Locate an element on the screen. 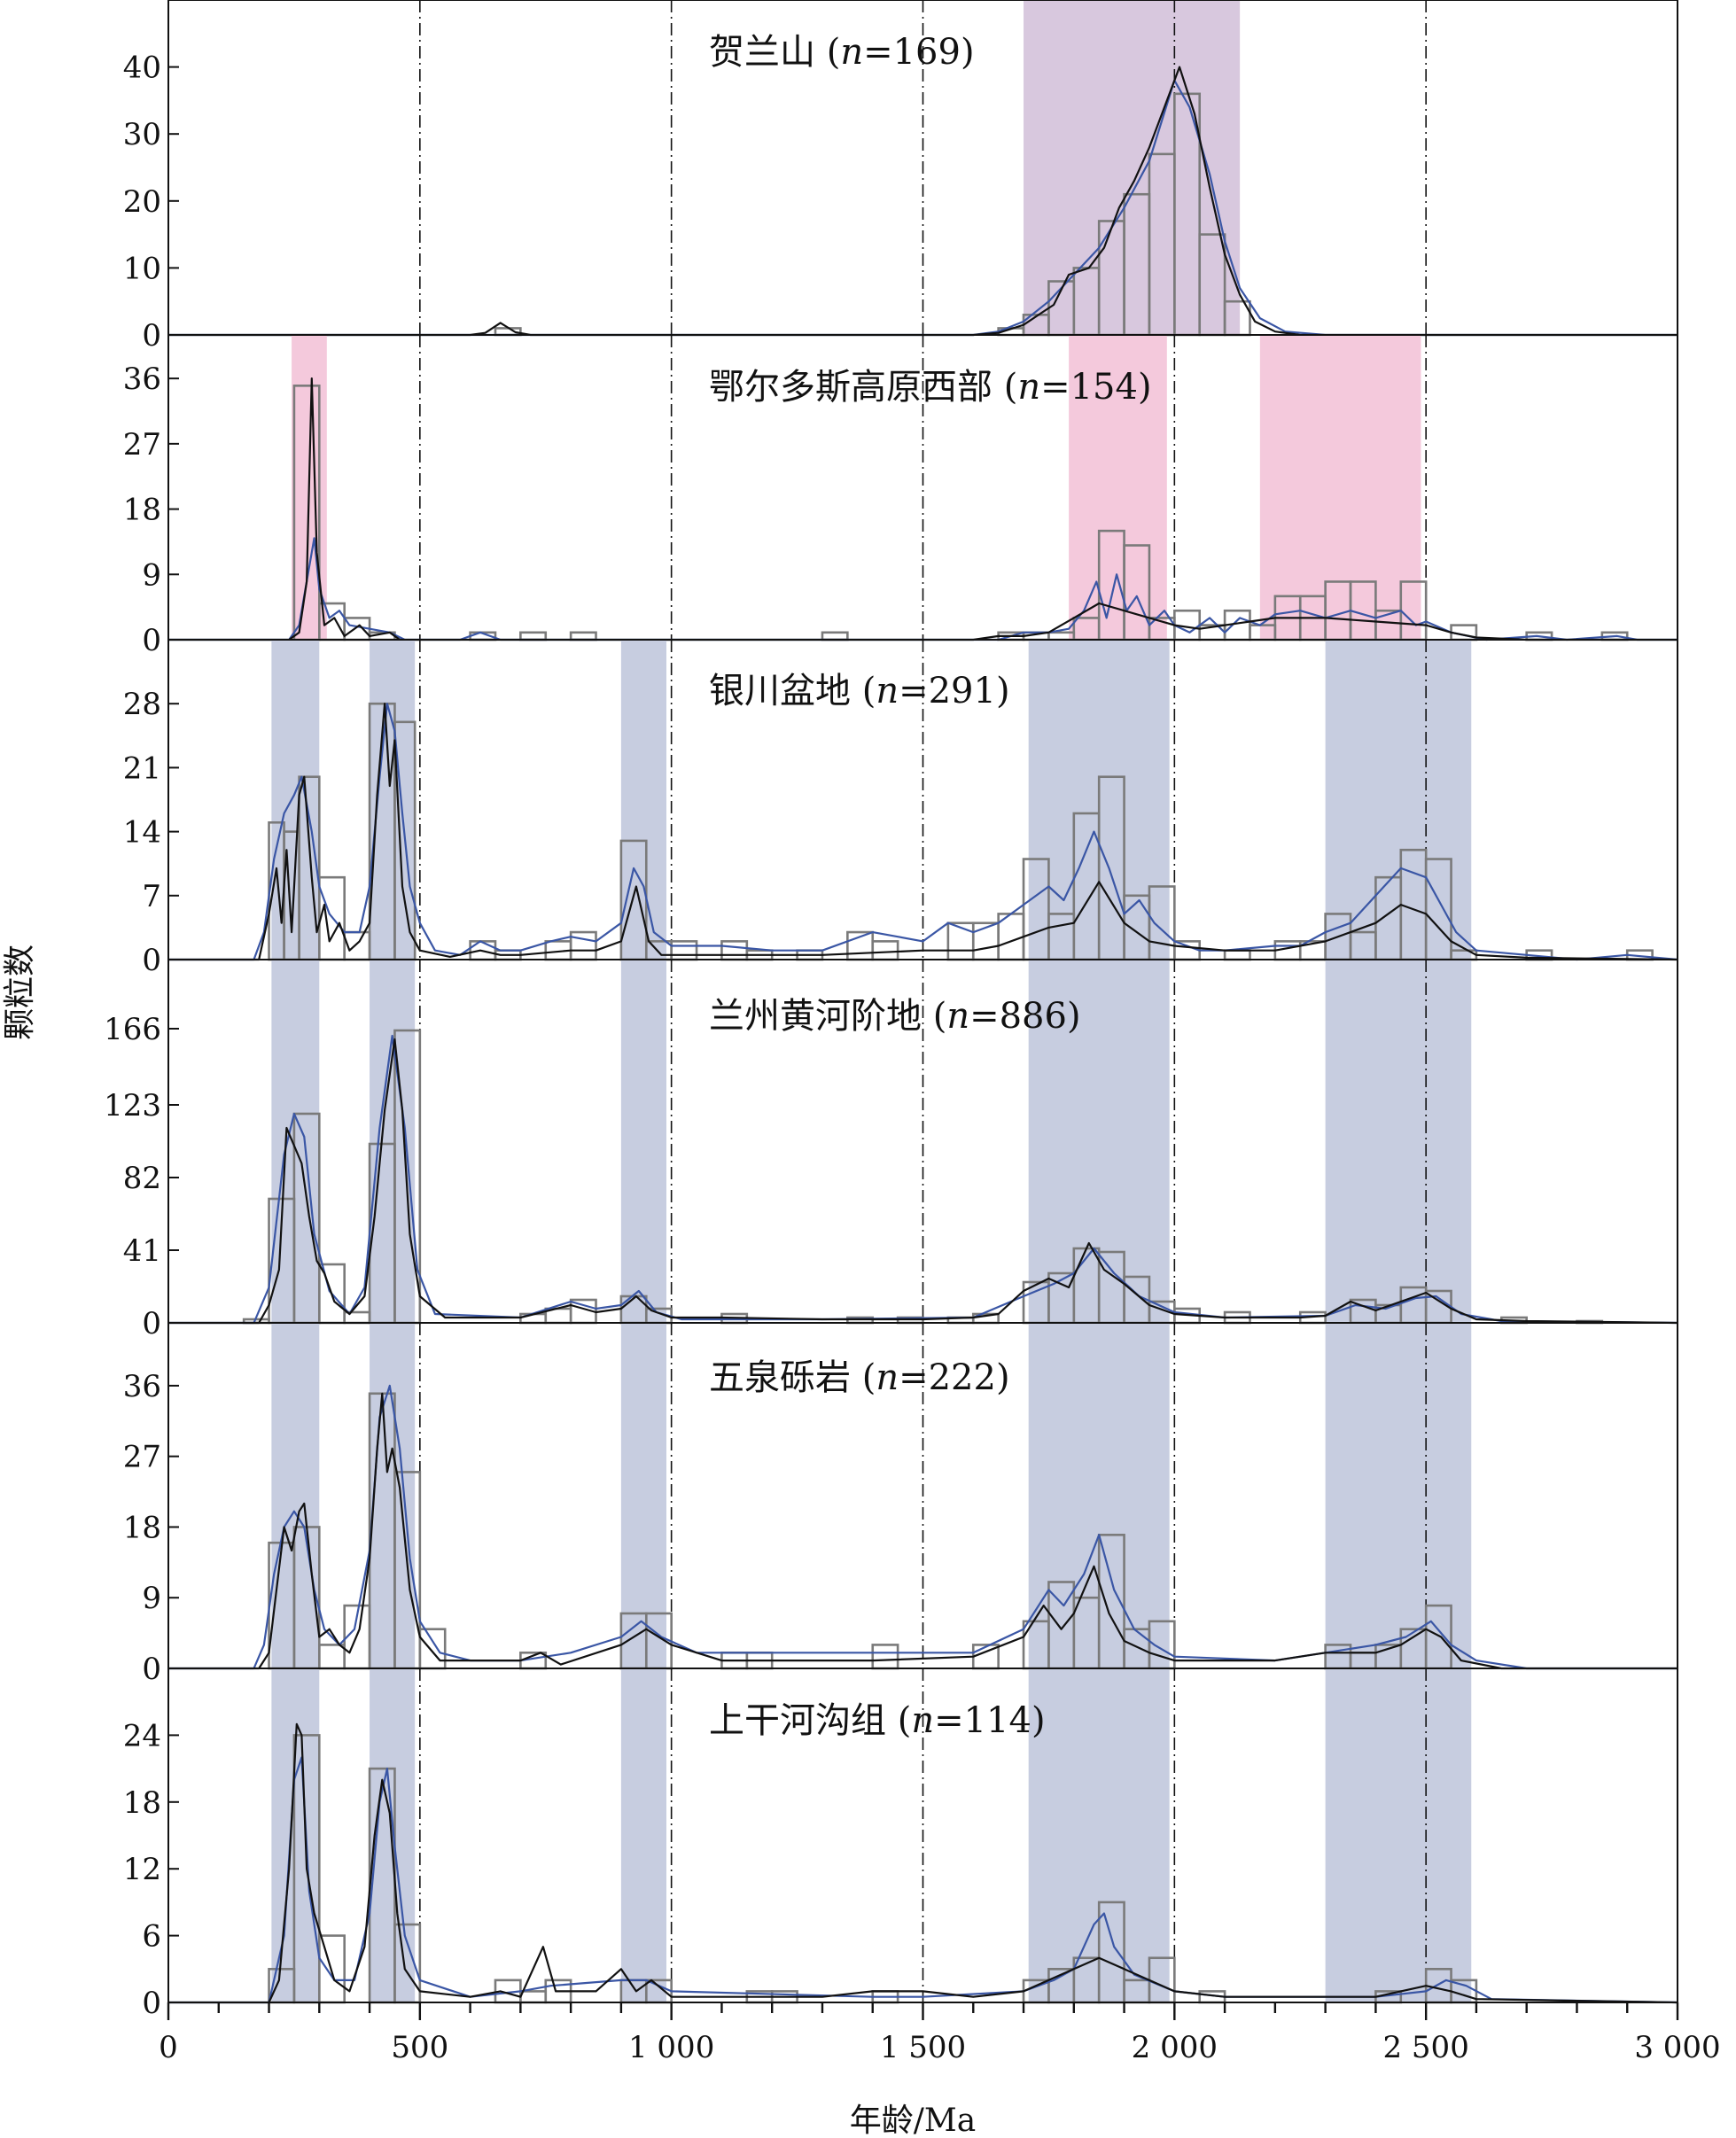 This screenshot has width=1736, height=2138. x-axis: 0 500 1 000 1 500 2 000 2 500 3 000 is located at coordinates (940, 2034).